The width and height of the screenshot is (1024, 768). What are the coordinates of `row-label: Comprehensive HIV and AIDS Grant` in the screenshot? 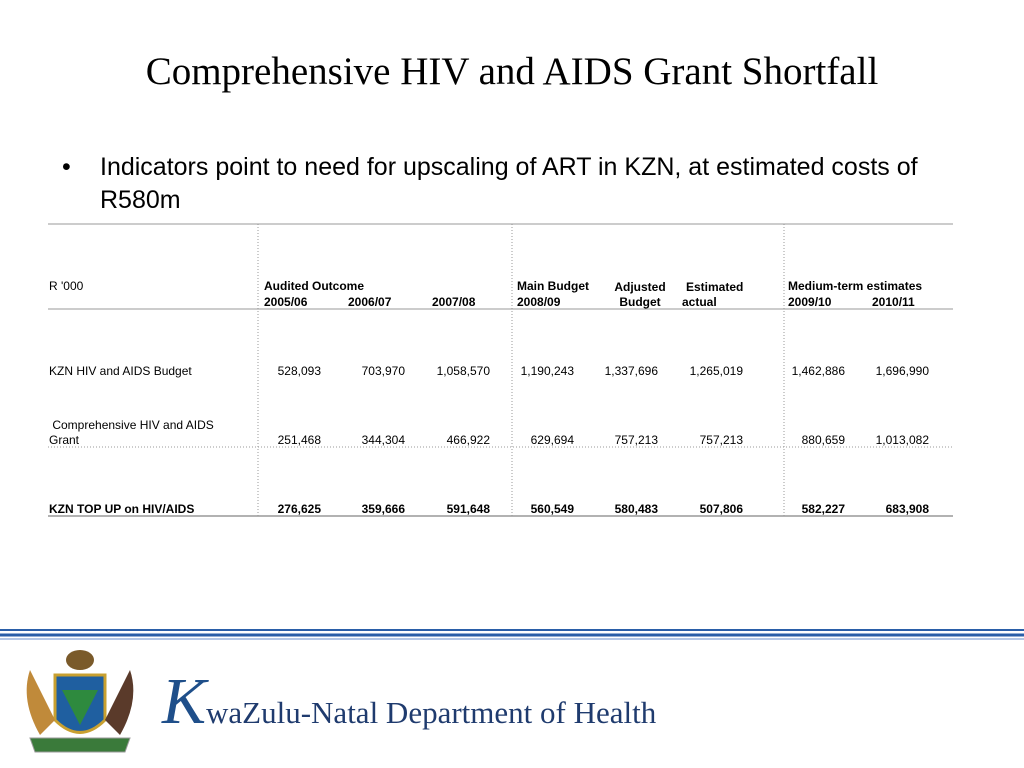 It's located at (133, 432).